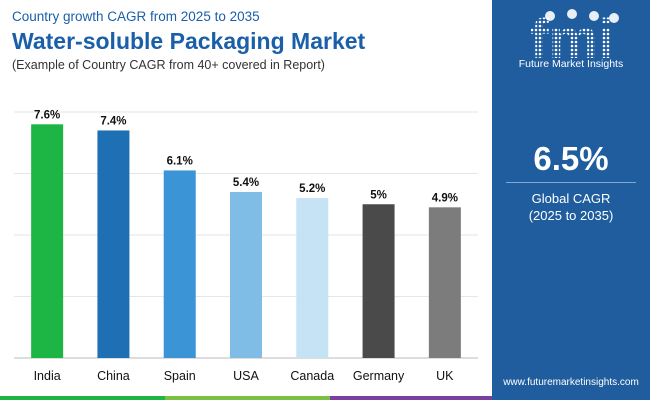 This screenshot has width=650, height=400. I want to click on logo-tagline: Future Market Insights, so click(571, 64).